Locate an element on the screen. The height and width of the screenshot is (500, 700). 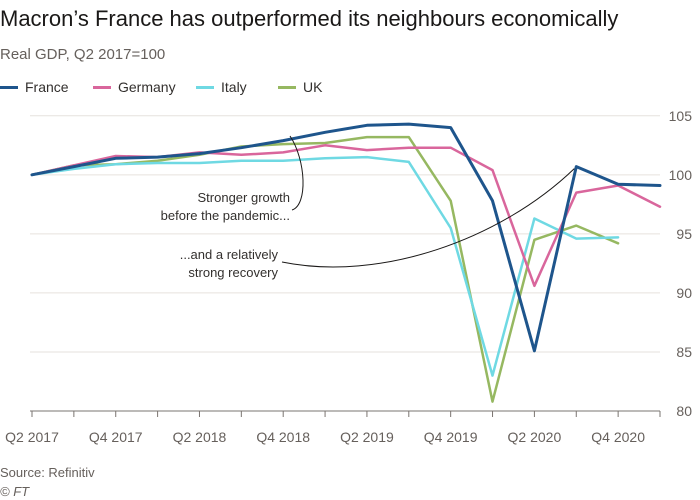
y-tick-label: 90 is located at coordinates (684, 293).